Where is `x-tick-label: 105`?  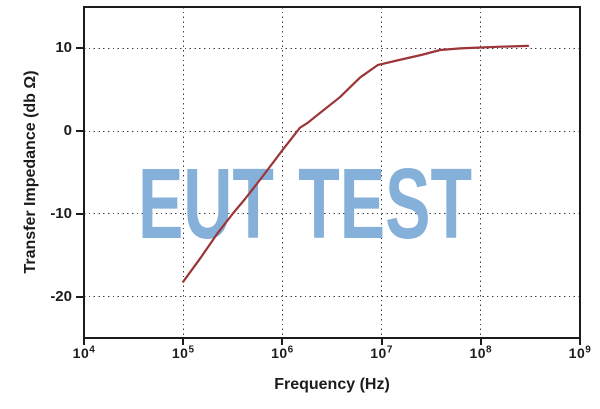 x-tick-label: 105 is located at coordinates (183, 352).